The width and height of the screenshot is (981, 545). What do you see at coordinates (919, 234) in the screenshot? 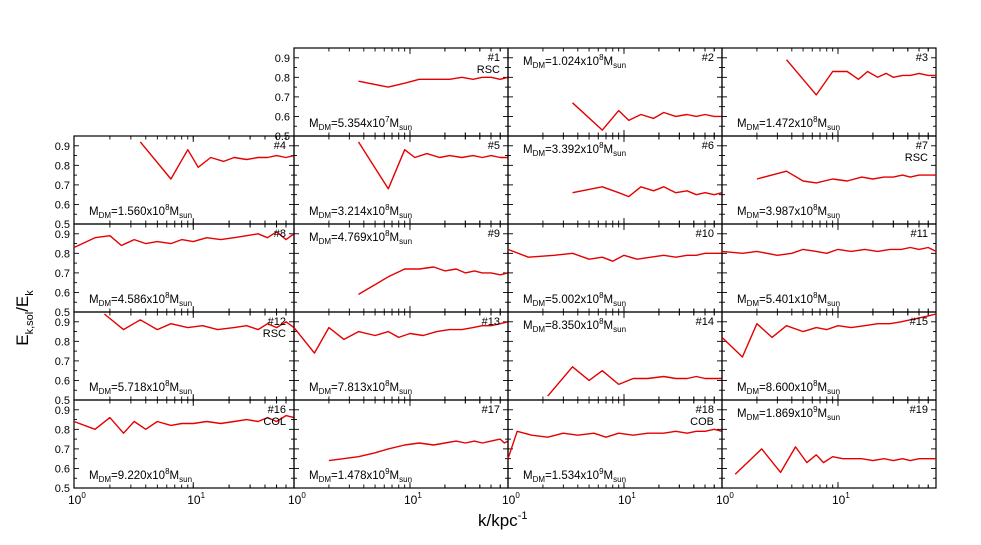
I see `panel-id-label: #11` at bounding box center [919, 234].